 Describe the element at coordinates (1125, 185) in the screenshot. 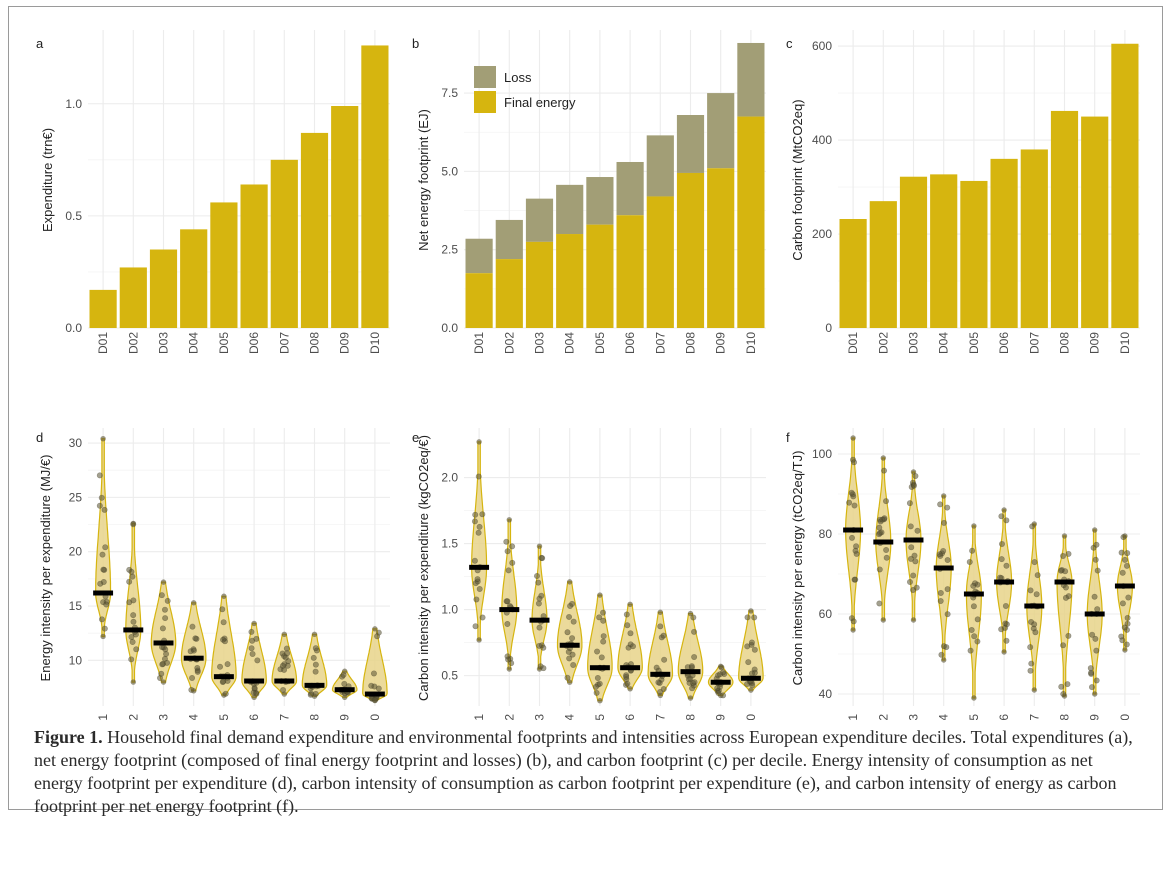

I see `bar-D10` at that location.